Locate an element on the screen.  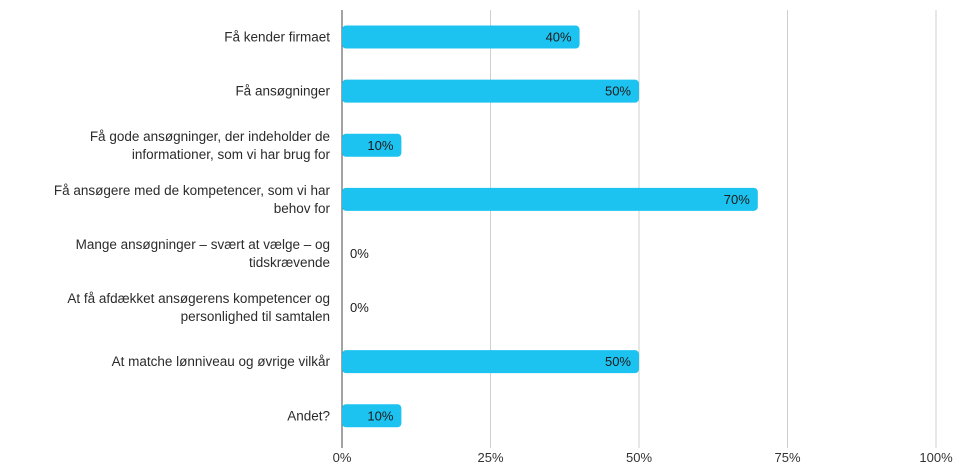
bar-value-label: 40% is located at coordinates (559, 37).